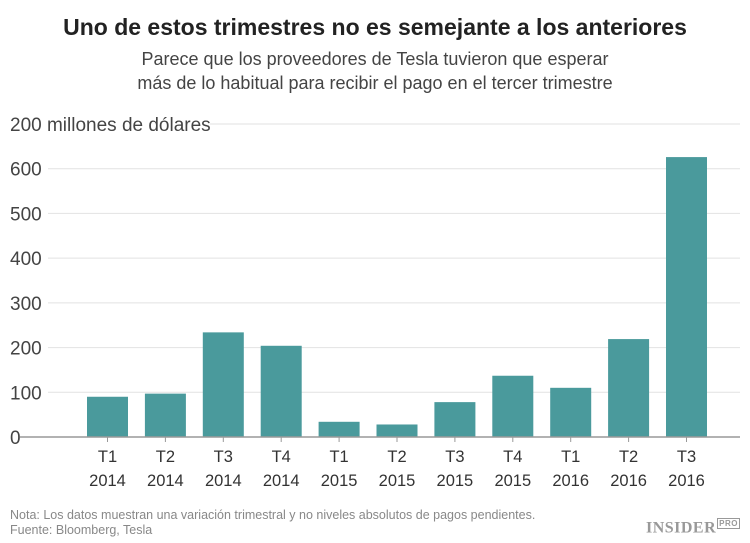 The image size is (750, 543). Describe the element at coordinates (26, 170) in the screenshot. I see `y-tick-label: 600` at that location.